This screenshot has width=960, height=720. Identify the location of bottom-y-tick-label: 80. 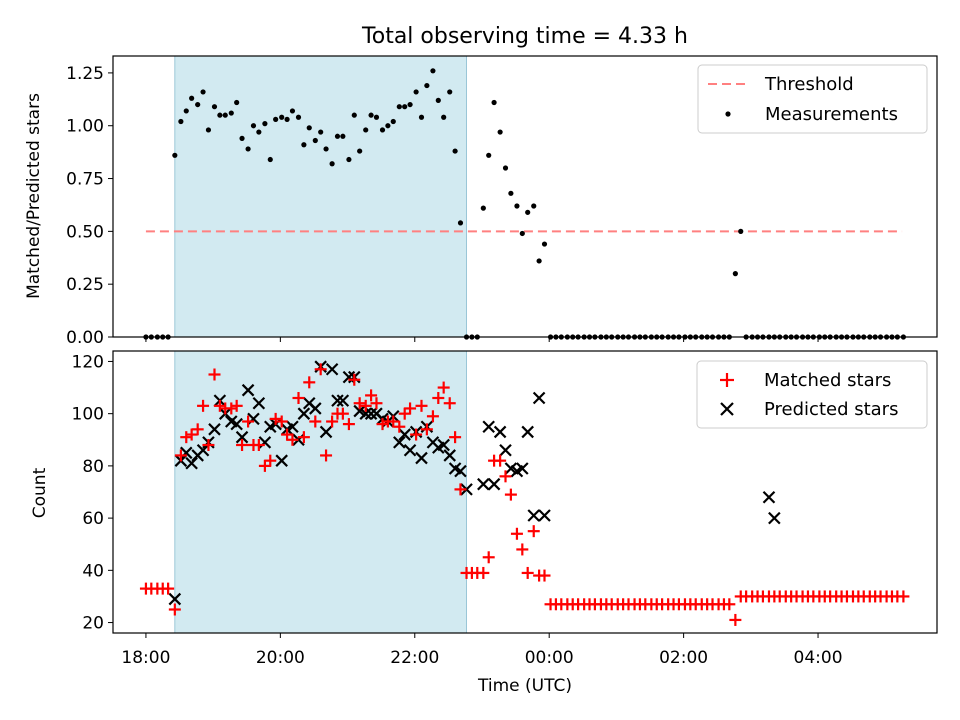
(93, 467).